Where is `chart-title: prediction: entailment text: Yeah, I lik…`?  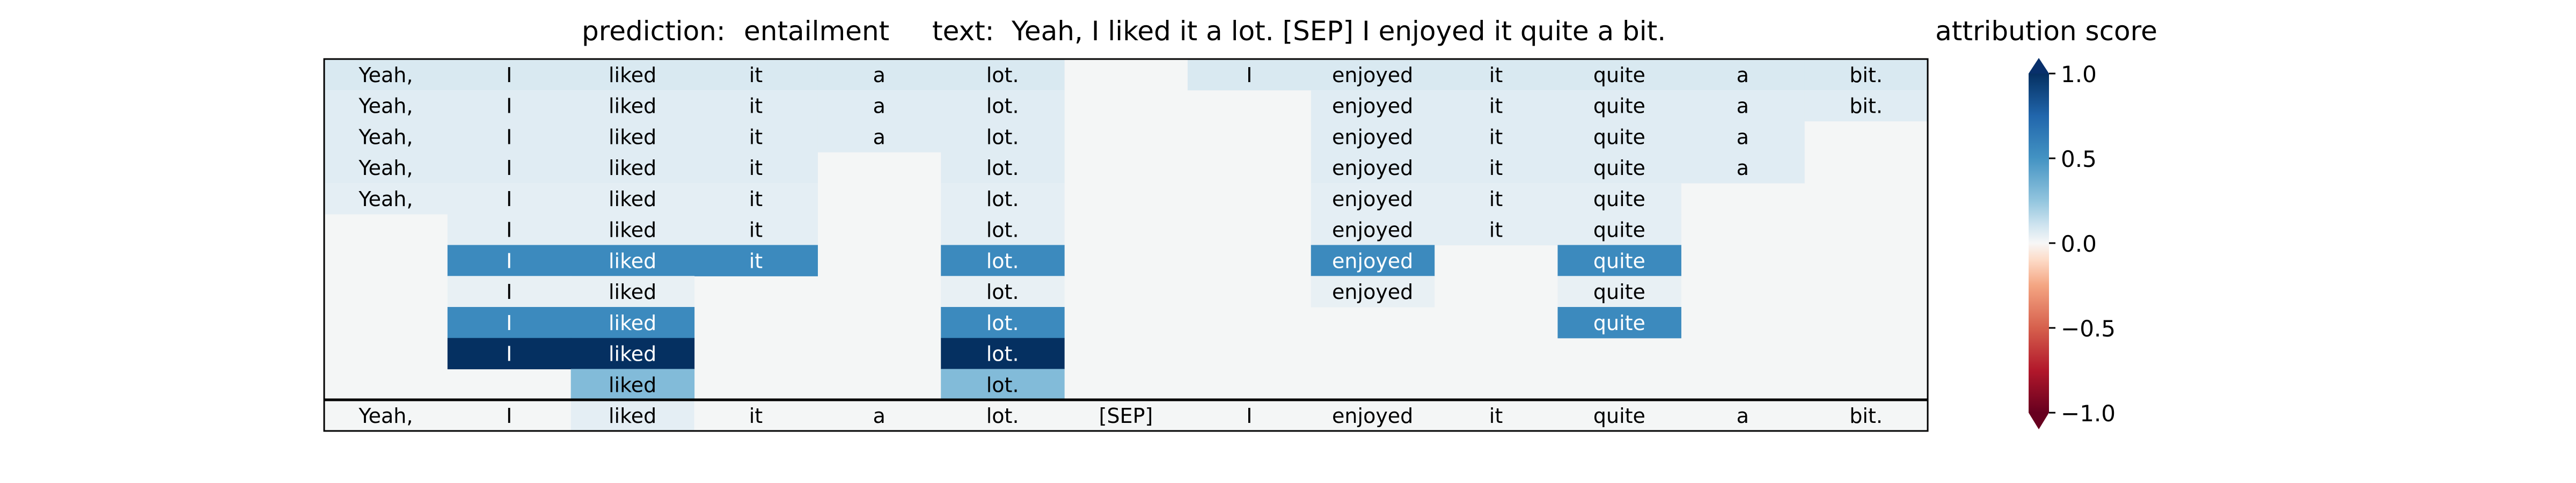
chart-title: prediction: entailment text: Yeah, I lik… is located at coordinates (1124, 31).